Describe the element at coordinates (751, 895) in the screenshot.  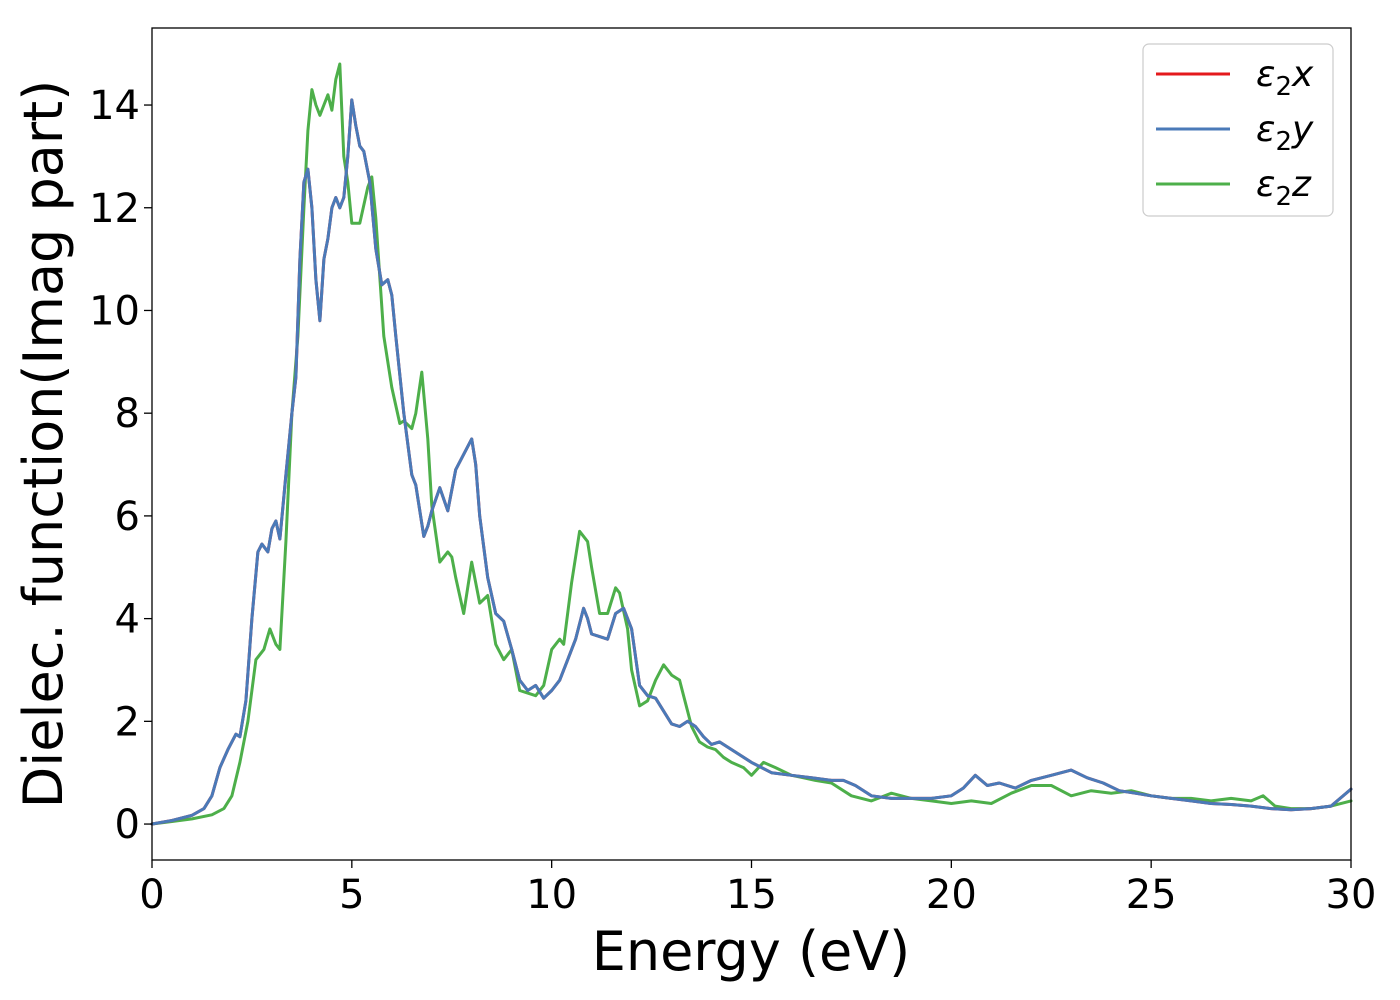
I see `x-tick-label: 15` at that location.